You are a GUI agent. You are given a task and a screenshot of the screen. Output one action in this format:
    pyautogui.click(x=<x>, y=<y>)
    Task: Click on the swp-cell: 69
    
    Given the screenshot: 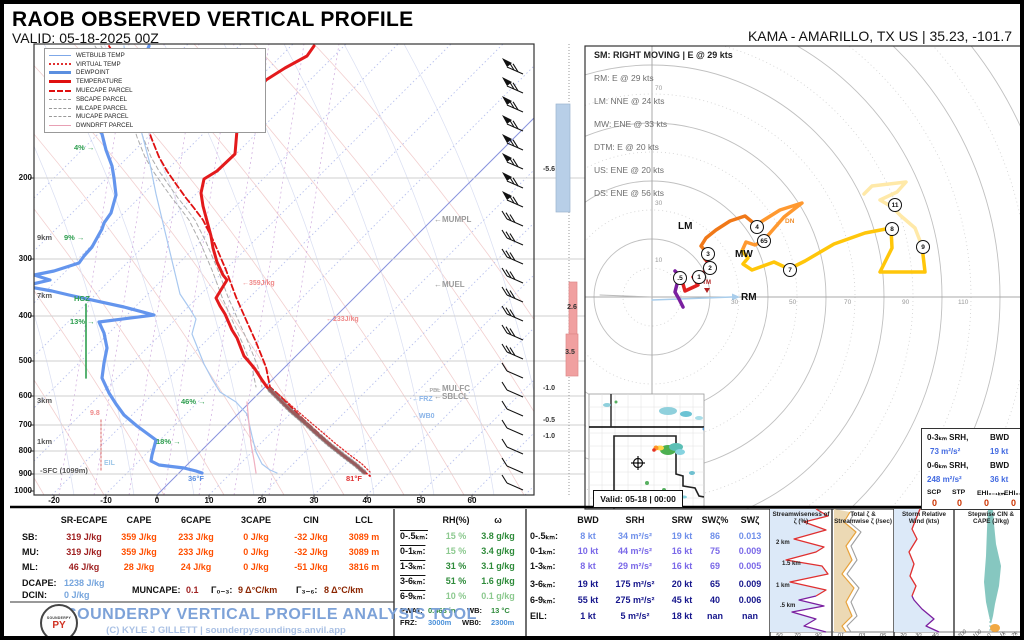 What is the action you would take?
    pyautogui.click(x=714, y=566)
    